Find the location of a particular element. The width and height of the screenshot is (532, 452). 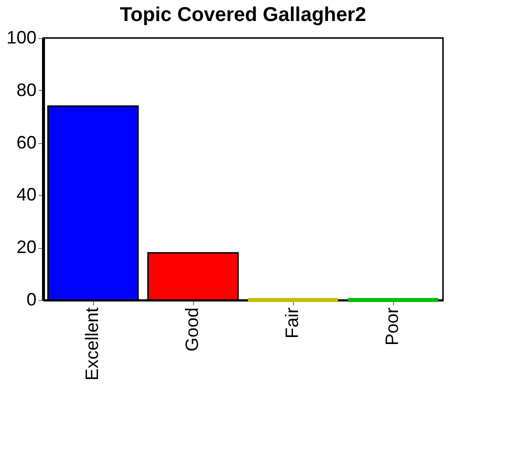

y-tick-label: 100 is located at coordinates (21, 38).